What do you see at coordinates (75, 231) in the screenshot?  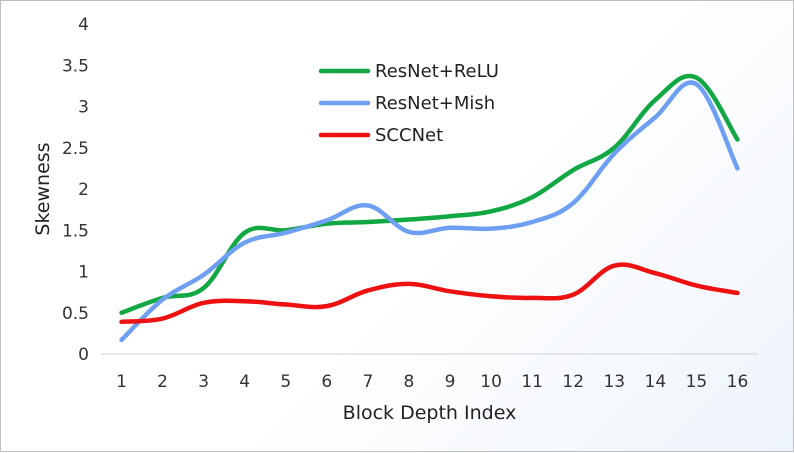 I see `y-tick-label: 1.5` at bounding box center [75, 231].